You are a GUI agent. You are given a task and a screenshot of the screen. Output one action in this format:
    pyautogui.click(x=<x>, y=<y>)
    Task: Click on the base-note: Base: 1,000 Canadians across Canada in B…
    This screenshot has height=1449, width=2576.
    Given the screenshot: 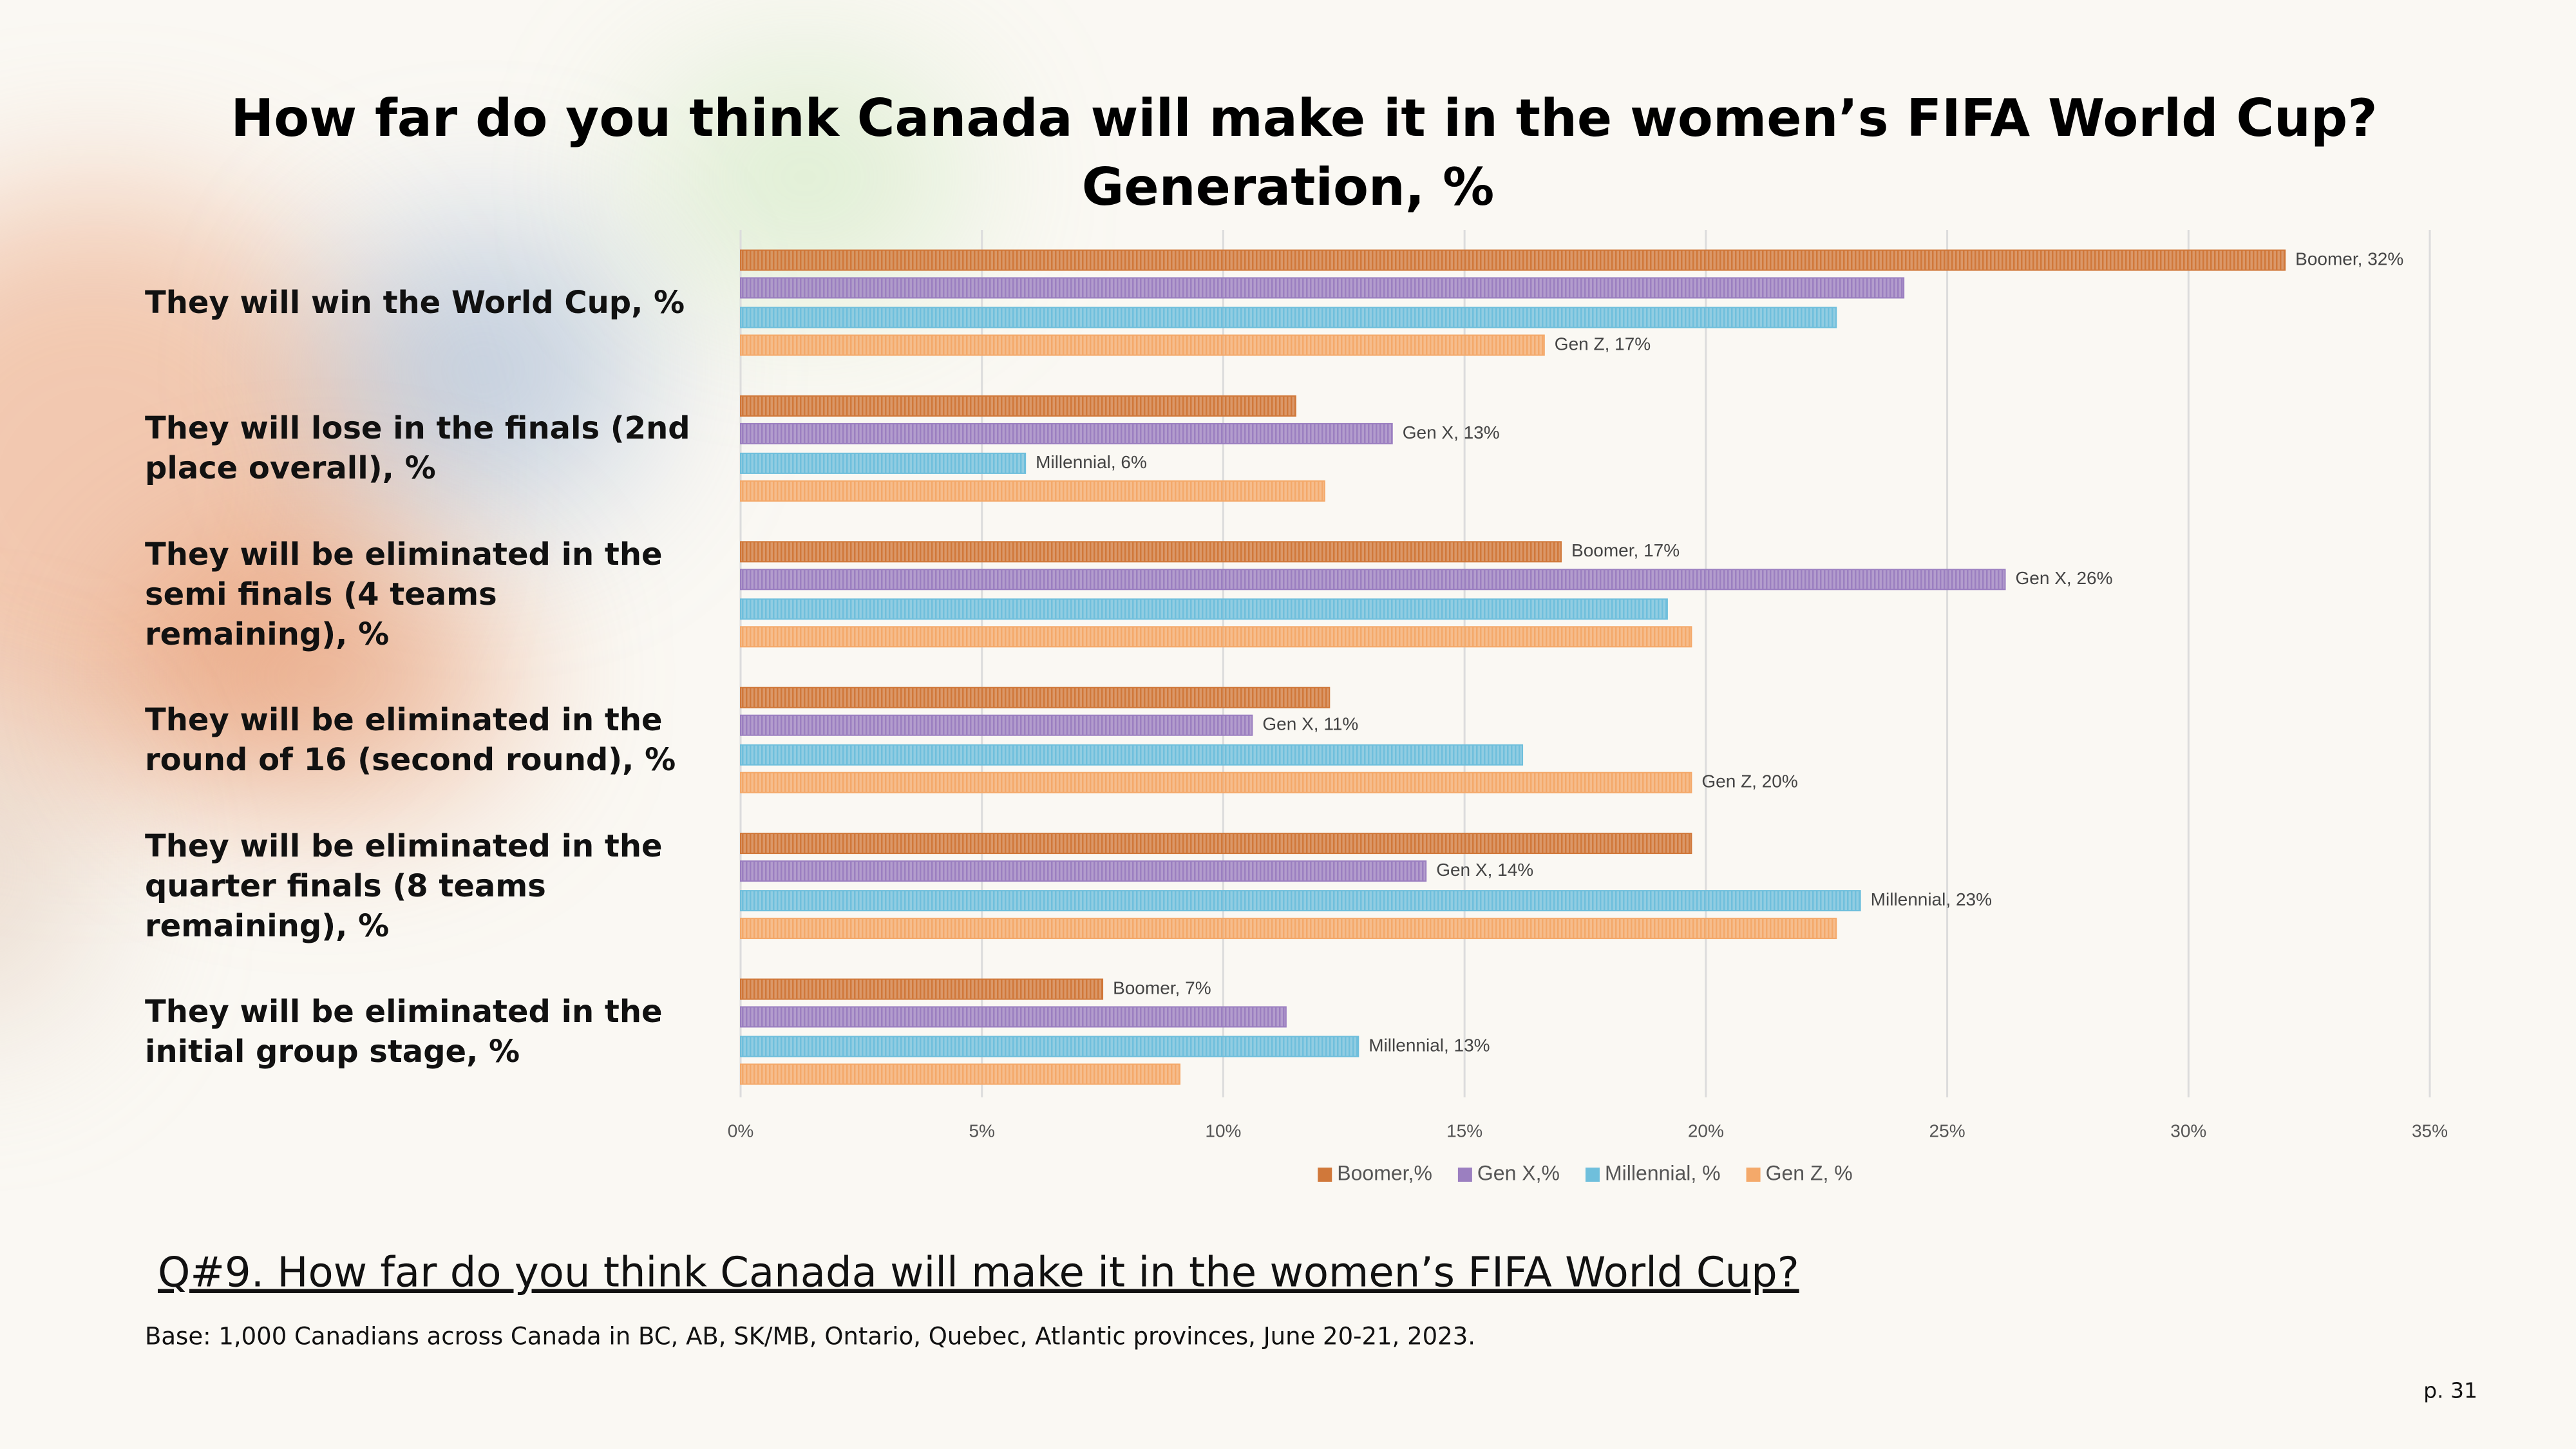 What is the action you would take?
    pyautogui.click(x=810, y=1337)
    